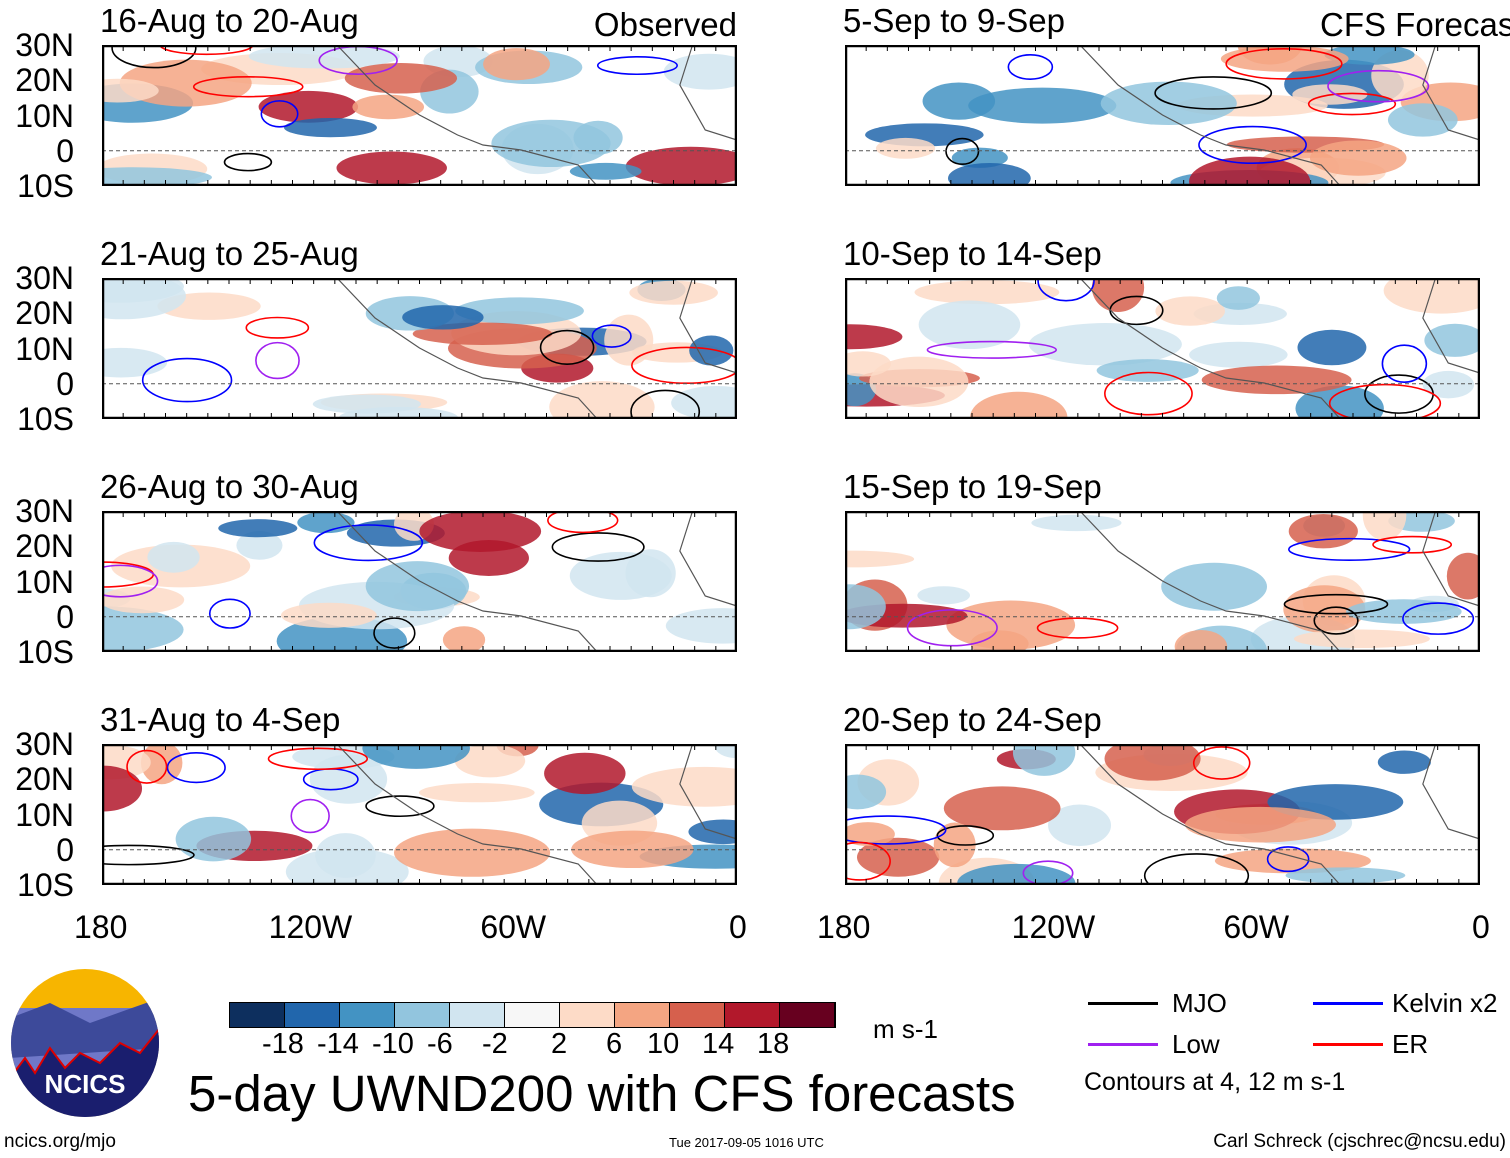  What do you see at coordinates (1123, 1003) in the screenshot?
I see `legend-line-mjo` at bounding box center [1123, 1003].